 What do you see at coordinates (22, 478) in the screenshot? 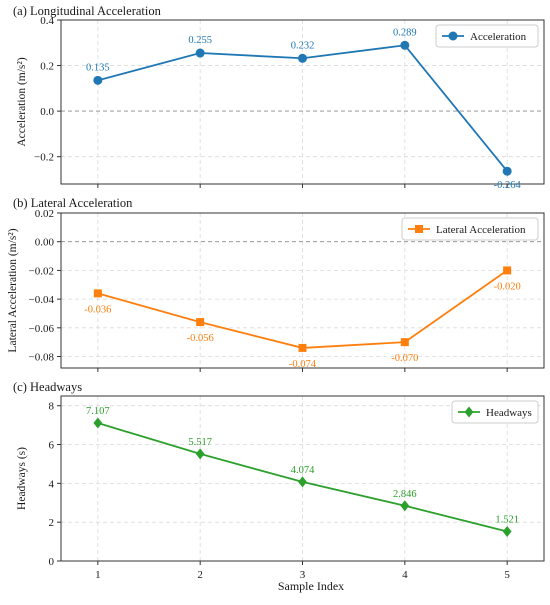
I see `y-axis-label: Headways (s)` at bounding box center [22, 478].